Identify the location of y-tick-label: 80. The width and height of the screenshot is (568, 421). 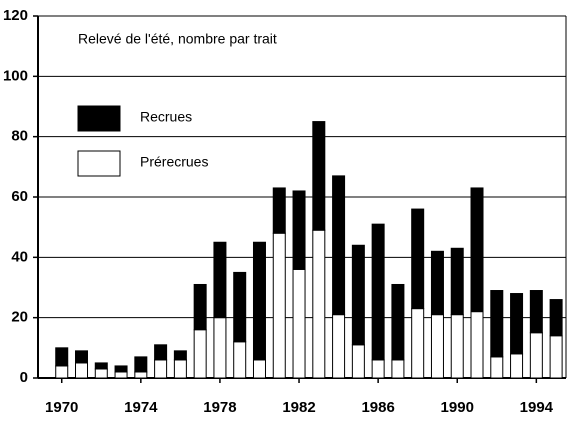
(19, 136).